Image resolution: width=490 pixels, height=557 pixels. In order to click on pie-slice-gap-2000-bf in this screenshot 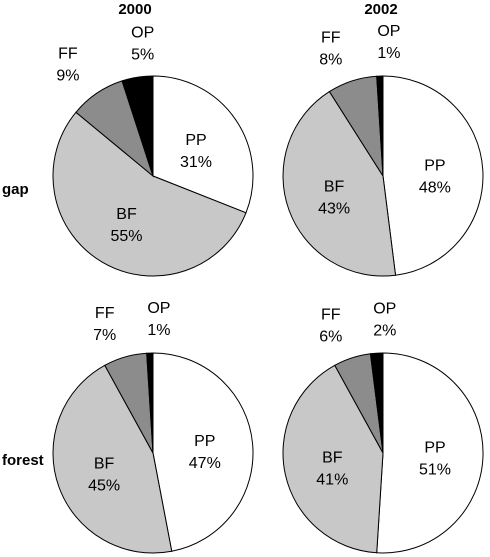, I will do `click(149, 194)`.